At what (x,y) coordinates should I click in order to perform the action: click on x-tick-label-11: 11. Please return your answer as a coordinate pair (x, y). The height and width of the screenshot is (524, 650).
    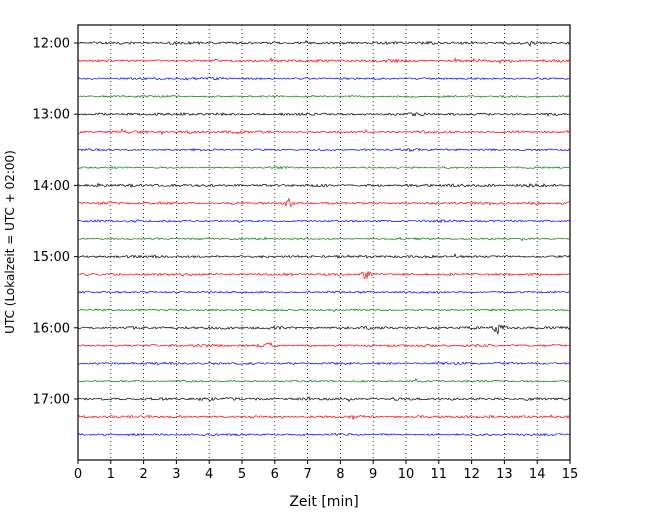
    Looking at the image, I should click on (439, 474).